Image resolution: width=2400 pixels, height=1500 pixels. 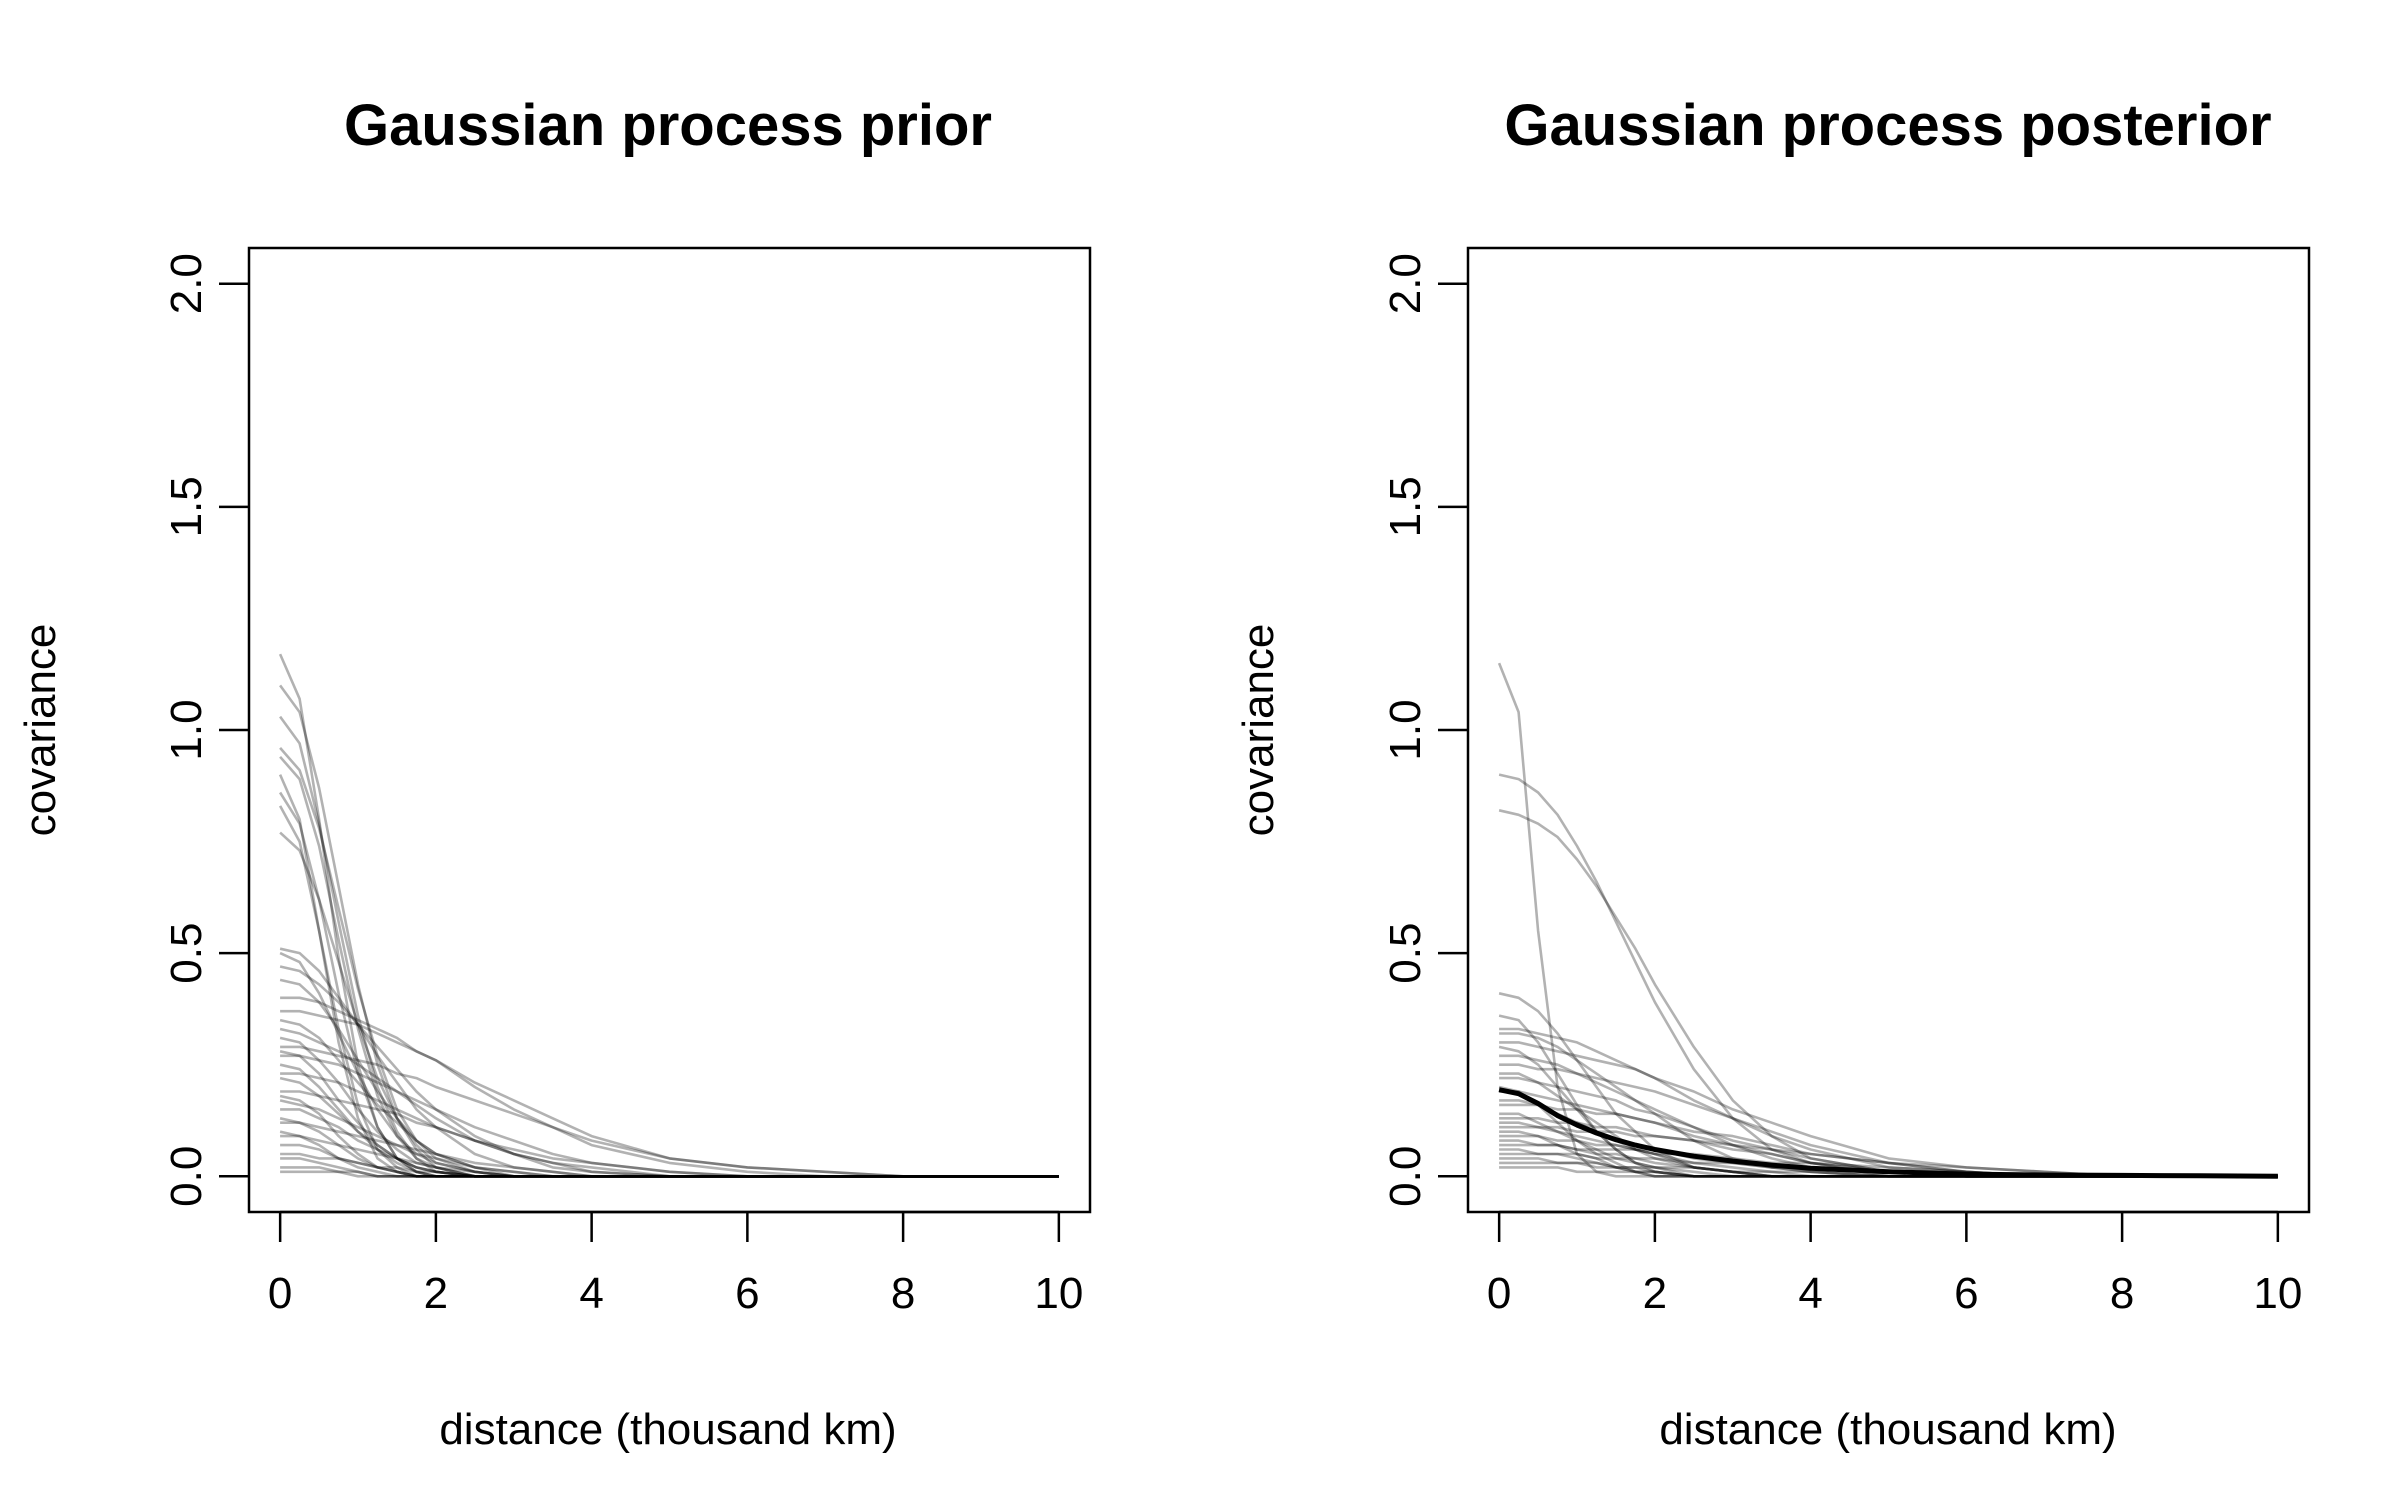 I want to click on posterior-title: Gaussian process posterior, so click(x=1887, y=125).